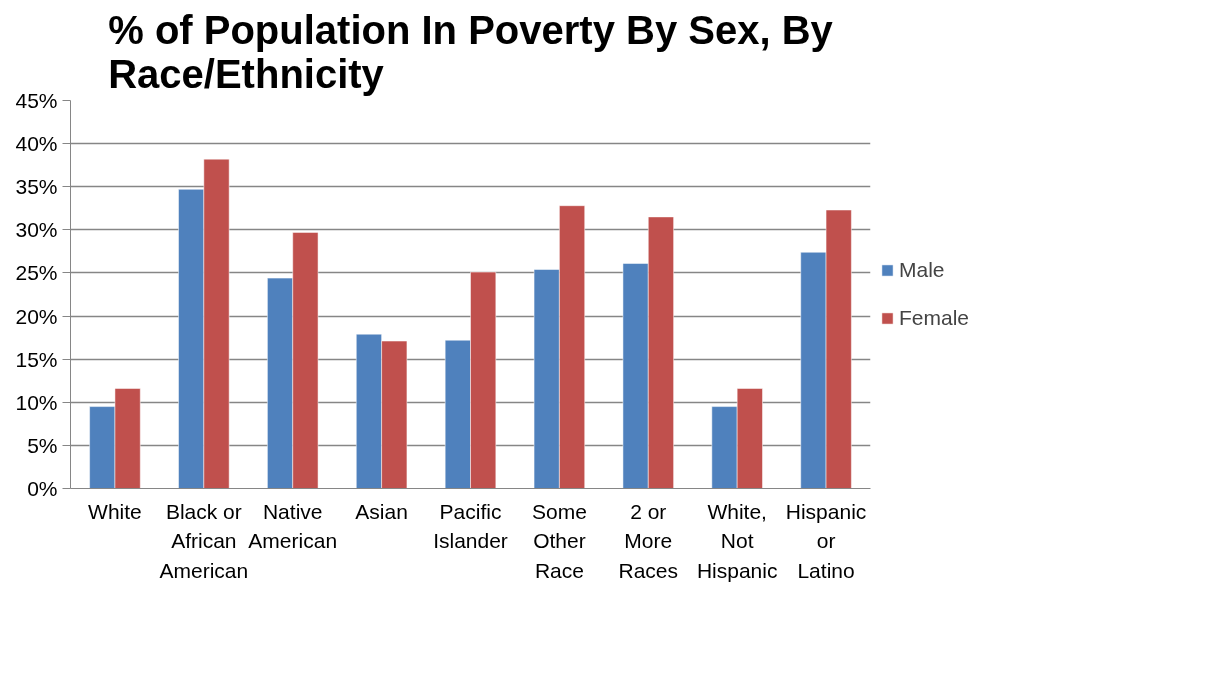 The width and height of the screenshot is (1207, 687). What do you see at coordinates (737, 541) in the screenshot?
I see `x-tick-label: White, Not Hispanic` at bounding box center [737, 541].